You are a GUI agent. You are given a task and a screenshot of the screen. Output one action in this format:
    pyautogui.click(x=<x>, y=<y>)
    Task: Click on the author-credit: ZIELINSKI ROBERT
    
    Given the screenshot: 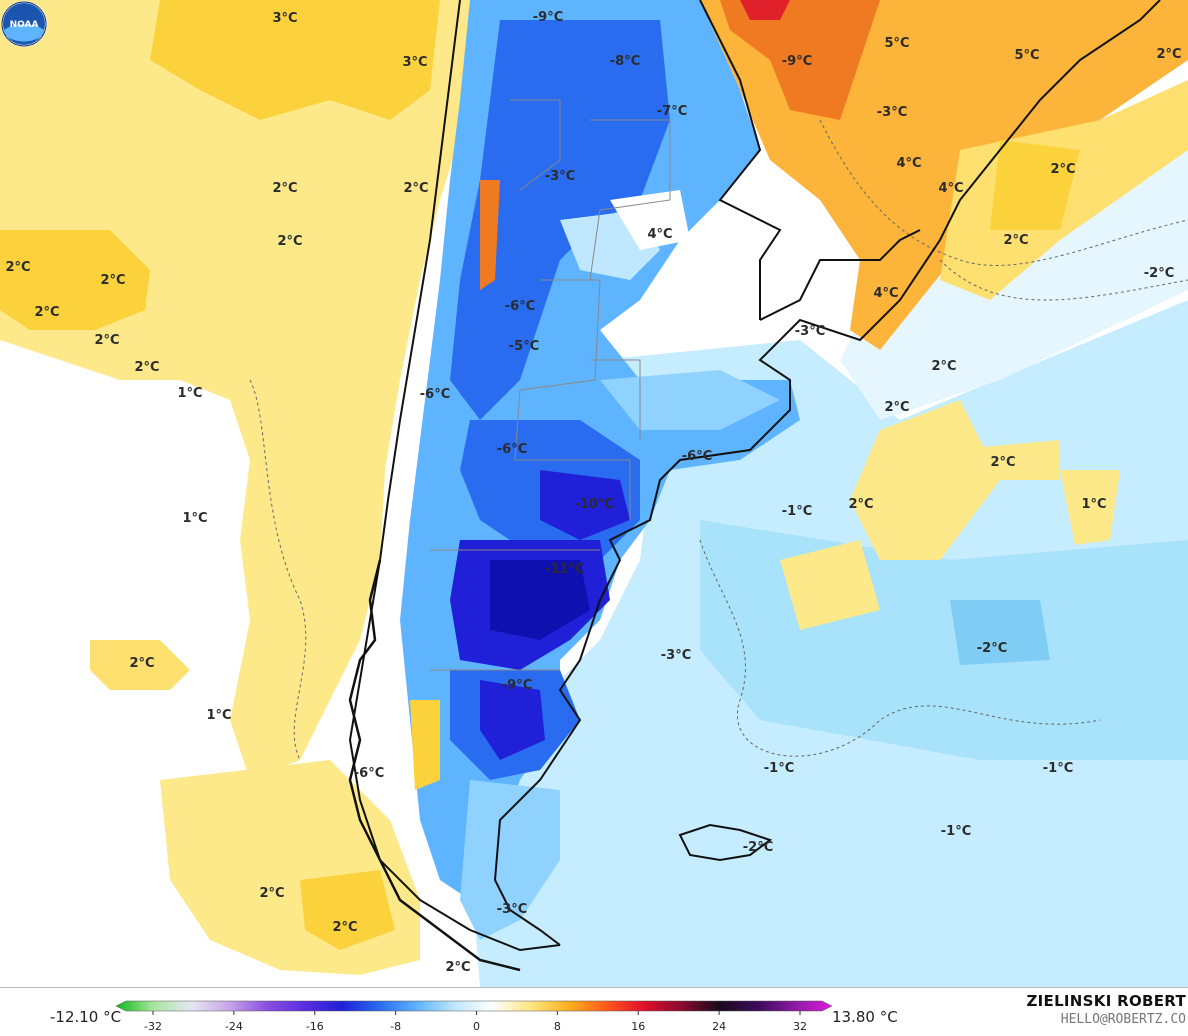 What is the action you would take?
    pyautogui.click(x=1106, y=1001)
    